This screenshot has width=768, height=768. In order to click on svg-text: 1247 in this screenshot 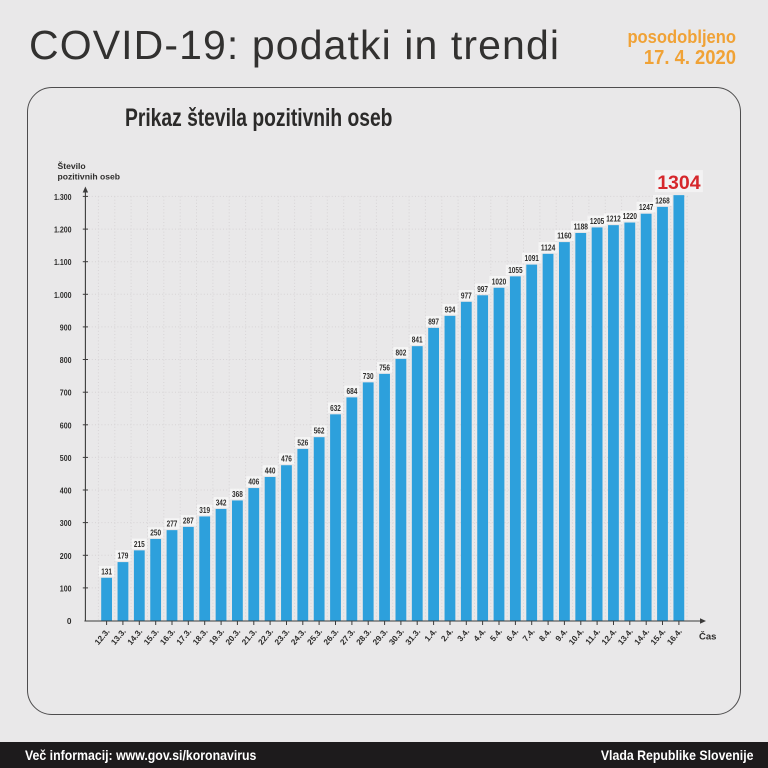, I will do `click(646, 207)`.